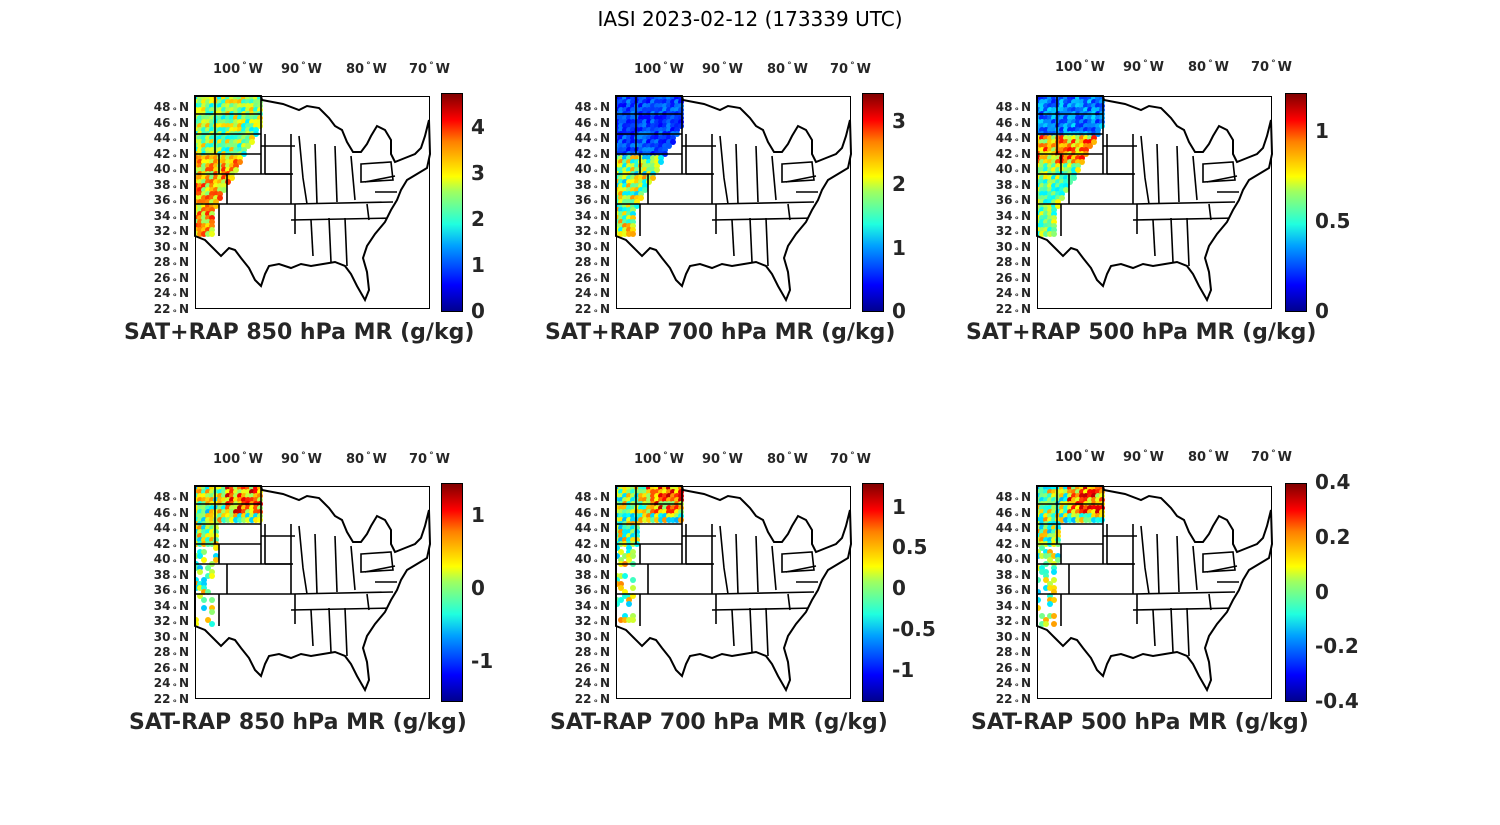 The image size is (1500, 825). Describe the element at coordinates (167, 560) in the screenshot. I see `lat-label: 40 ° N` at that location.